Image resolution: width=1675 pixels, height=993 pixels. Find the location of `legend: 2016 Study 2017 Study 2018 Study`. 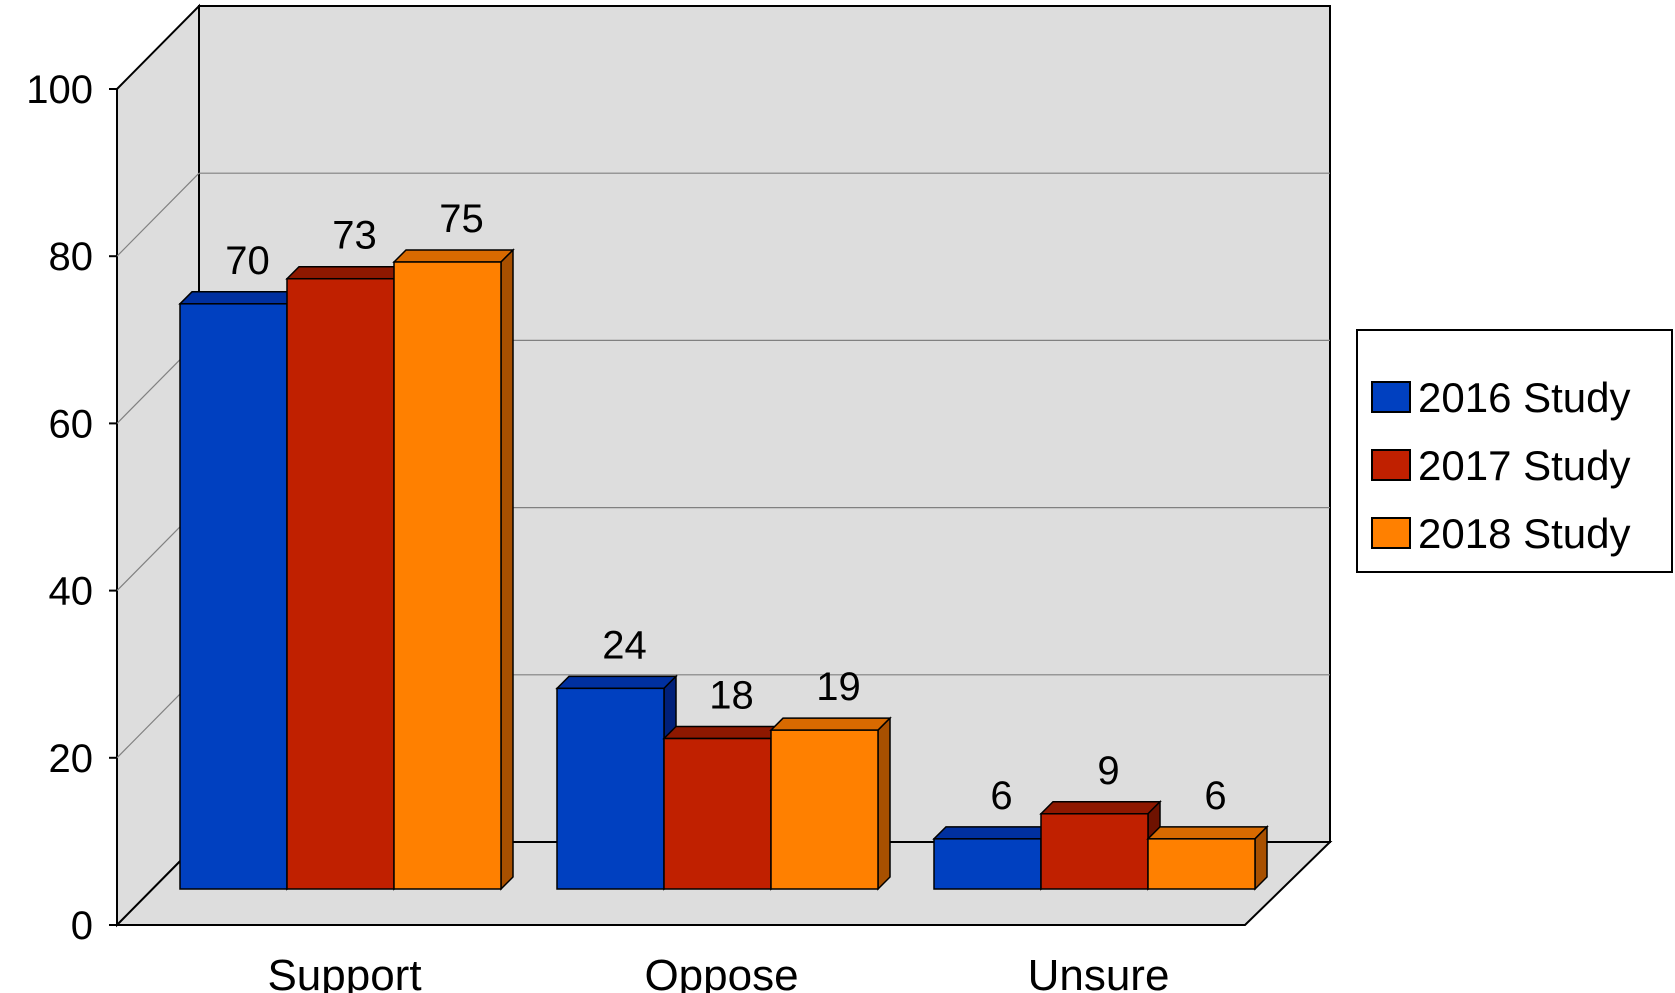

legend: 2016 Study 2017 Study 2018 Study is located at coordinates (1514, 451).